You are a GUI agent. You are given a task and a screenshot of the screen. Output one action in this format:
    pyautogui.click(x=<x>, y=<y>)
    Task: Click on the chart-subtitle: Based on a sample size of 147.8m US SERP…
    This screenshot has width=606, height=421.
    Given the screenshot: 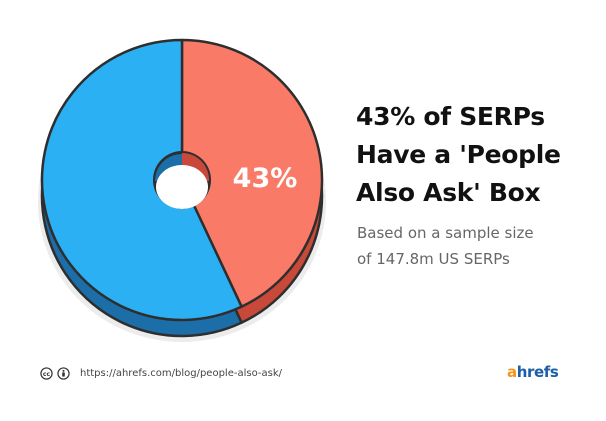 What is the action you would take?
    pyautogui.click(x=477, y=246)
    